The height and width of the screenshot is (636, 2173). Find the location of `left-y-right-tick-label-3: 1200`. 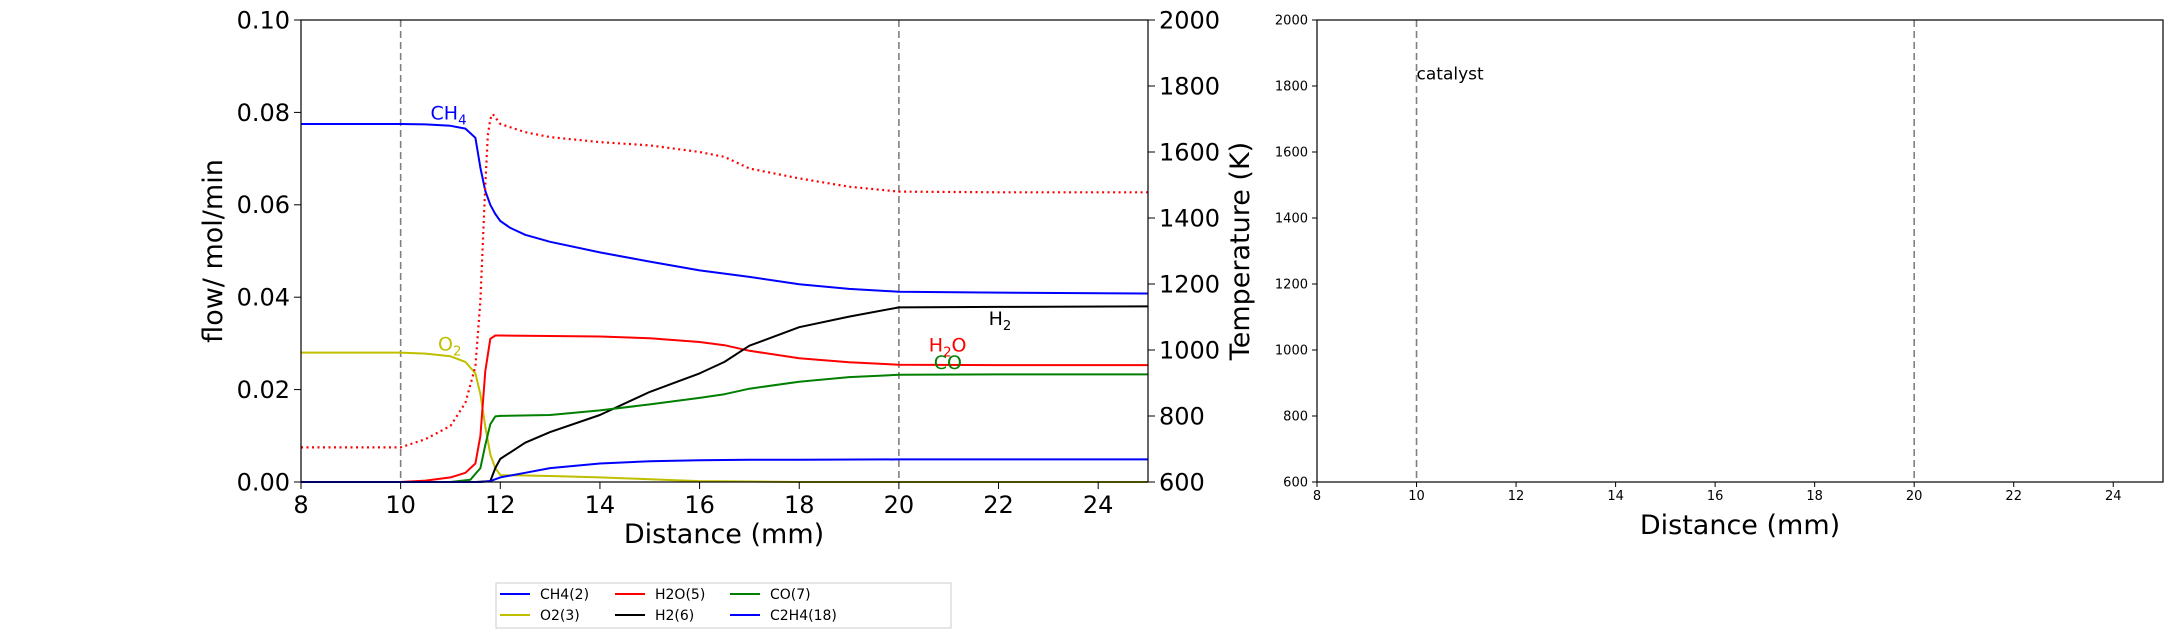

left-y-right-tick-label-3: 1200 is located at coordinates (1189, 284).